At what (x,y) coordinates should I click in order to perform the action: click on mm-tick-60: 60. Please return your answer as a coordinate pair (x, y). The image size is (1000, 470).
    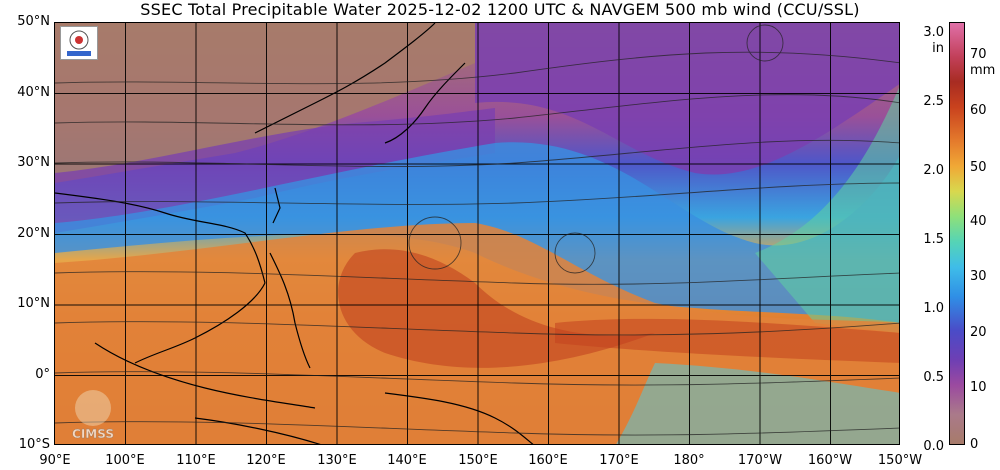
    Looking at the image, I should click on (978, 110).